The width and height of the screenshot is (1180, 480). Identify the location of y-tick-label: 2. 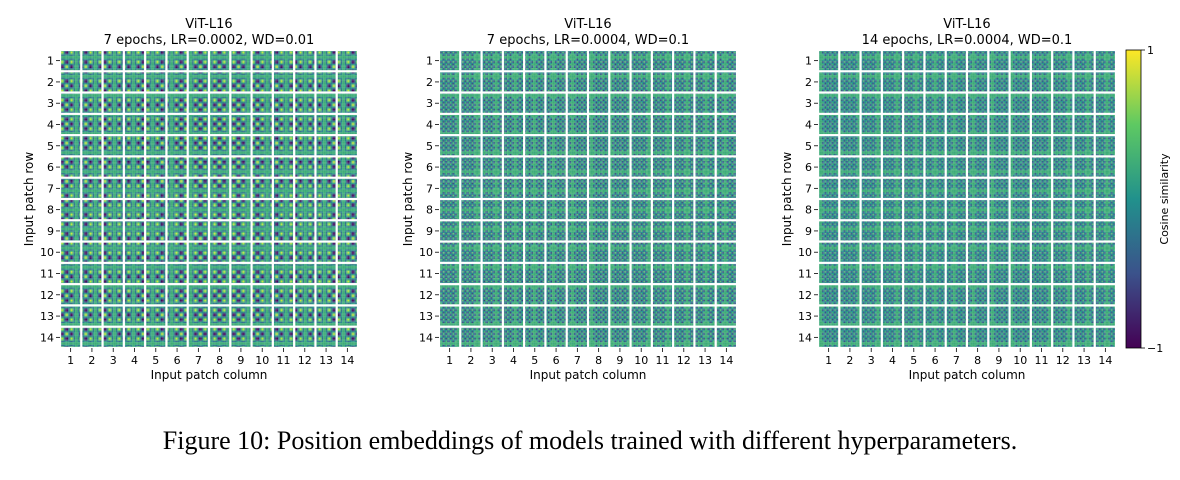
(808, 82).